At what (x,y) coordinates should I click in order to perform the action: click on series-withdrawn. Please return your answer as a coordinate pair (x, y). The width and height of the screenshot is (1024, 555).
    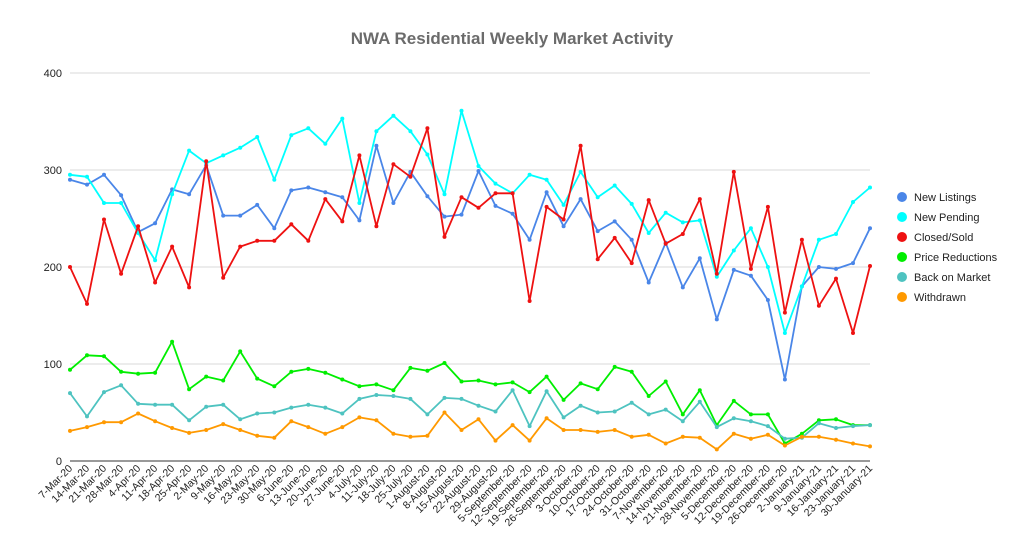
    Looking at the image, I should click on (470, 431).